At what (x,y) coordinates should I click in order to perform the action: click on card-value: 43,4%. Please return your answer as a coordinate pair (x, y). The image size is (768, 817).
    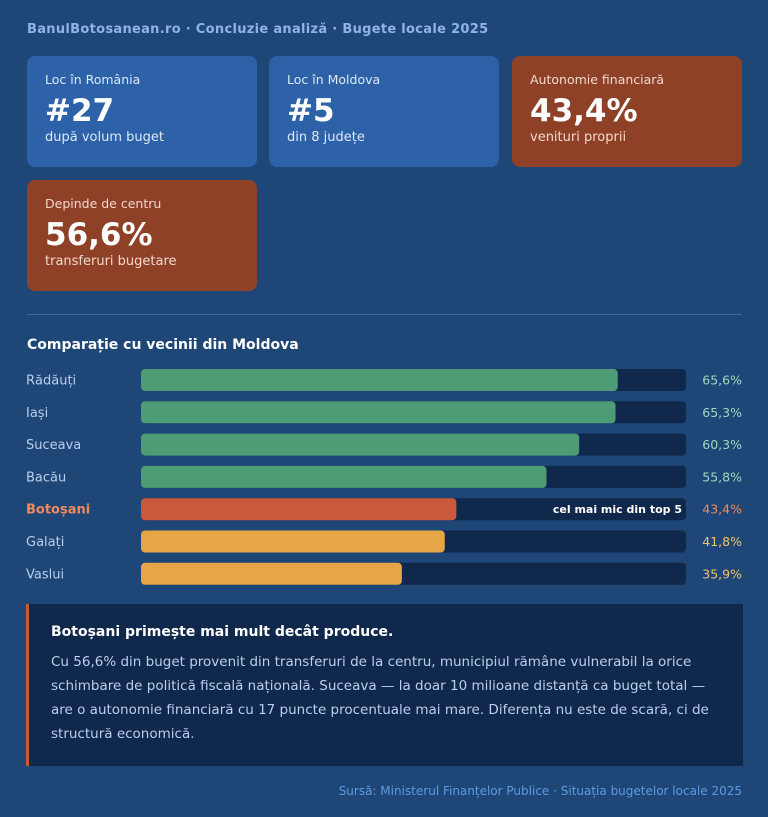
    Looking at the image, I should click on (584, 111).